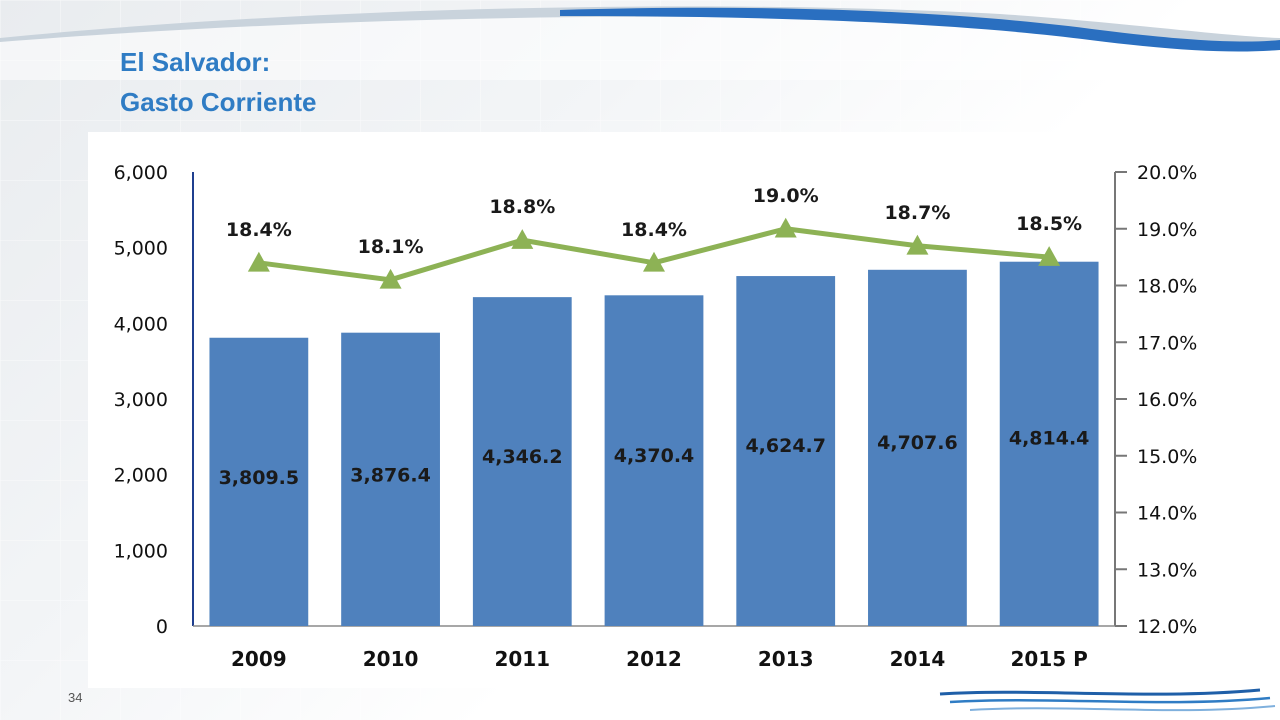  I want to click on bar-data-label: 4,346.2, so click(522, 457).